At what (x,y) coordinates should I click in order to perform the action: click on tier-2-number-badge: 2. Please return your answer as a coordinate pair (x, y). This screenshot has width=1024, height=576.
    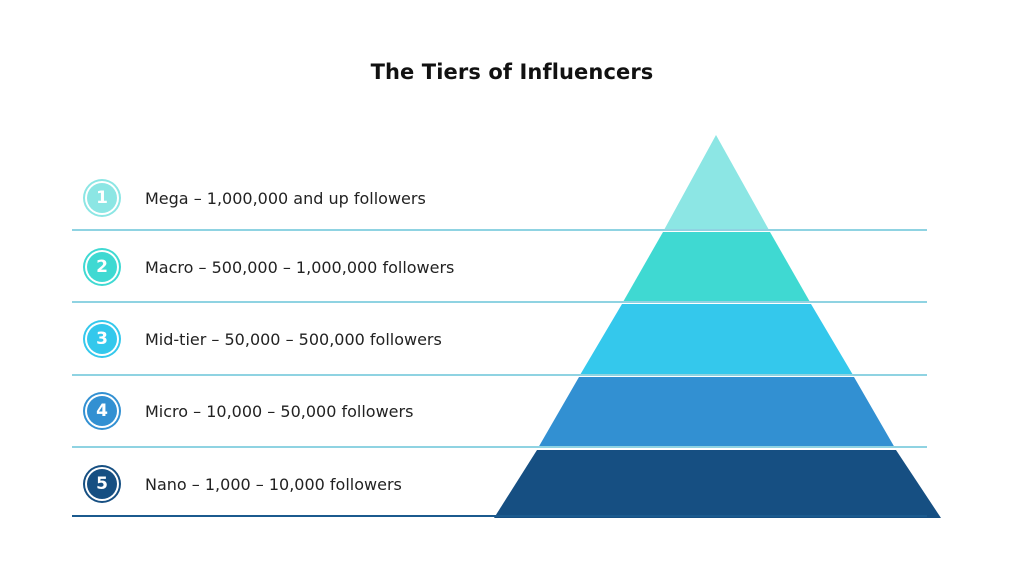
    Looking at the image, I should click on (102, 267).